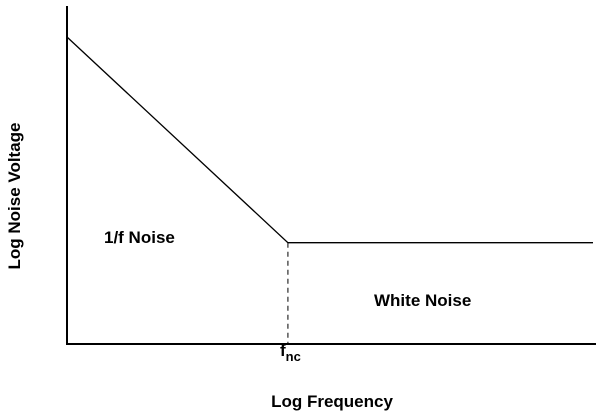  What do you see at coordinates (139, 237) in the screenshot?
I see `annotation-1-over-f-noise: 1/f Noise` at bounding box center [139, 237].